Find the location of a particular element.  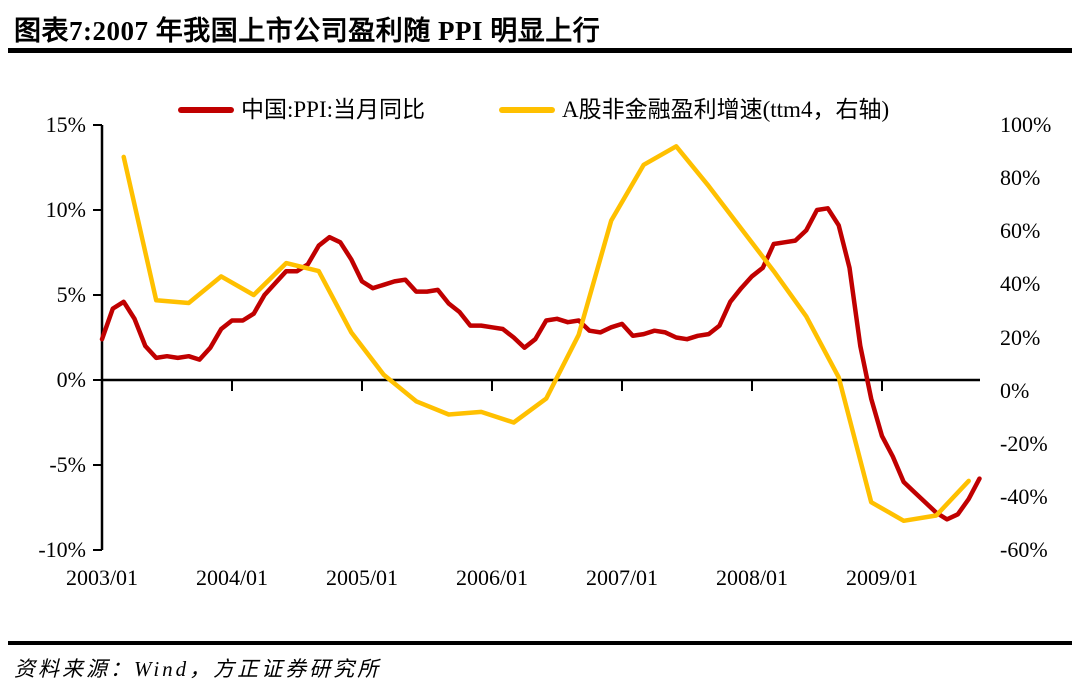

right-axis-tick-label: 60% is located at coordinates (1020, 231).